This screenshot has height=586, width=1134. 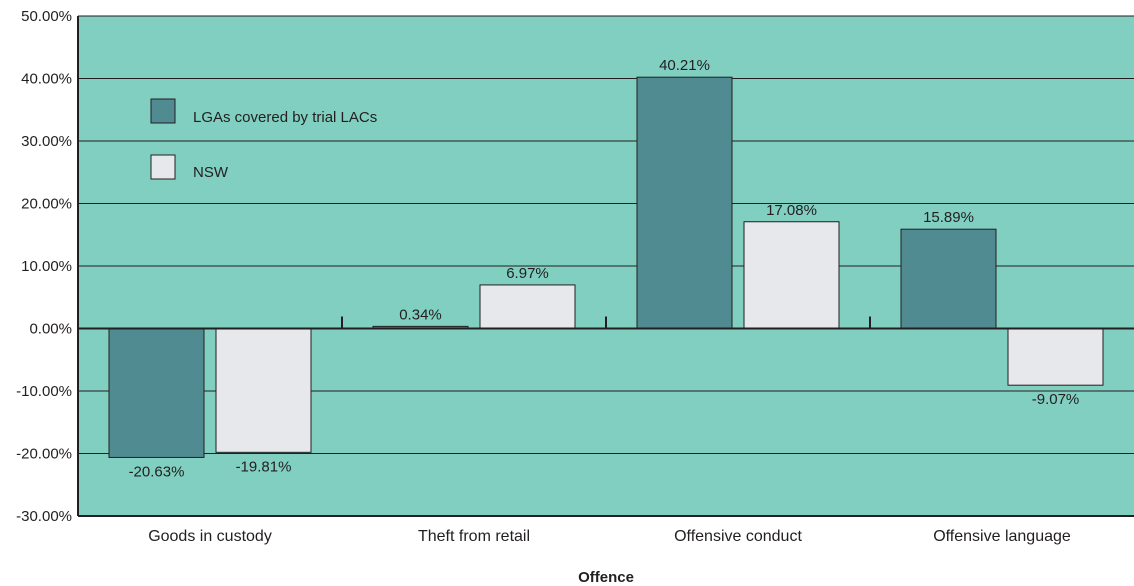 I want to click on data-label: -20.63%, so click(x=157, y=471).